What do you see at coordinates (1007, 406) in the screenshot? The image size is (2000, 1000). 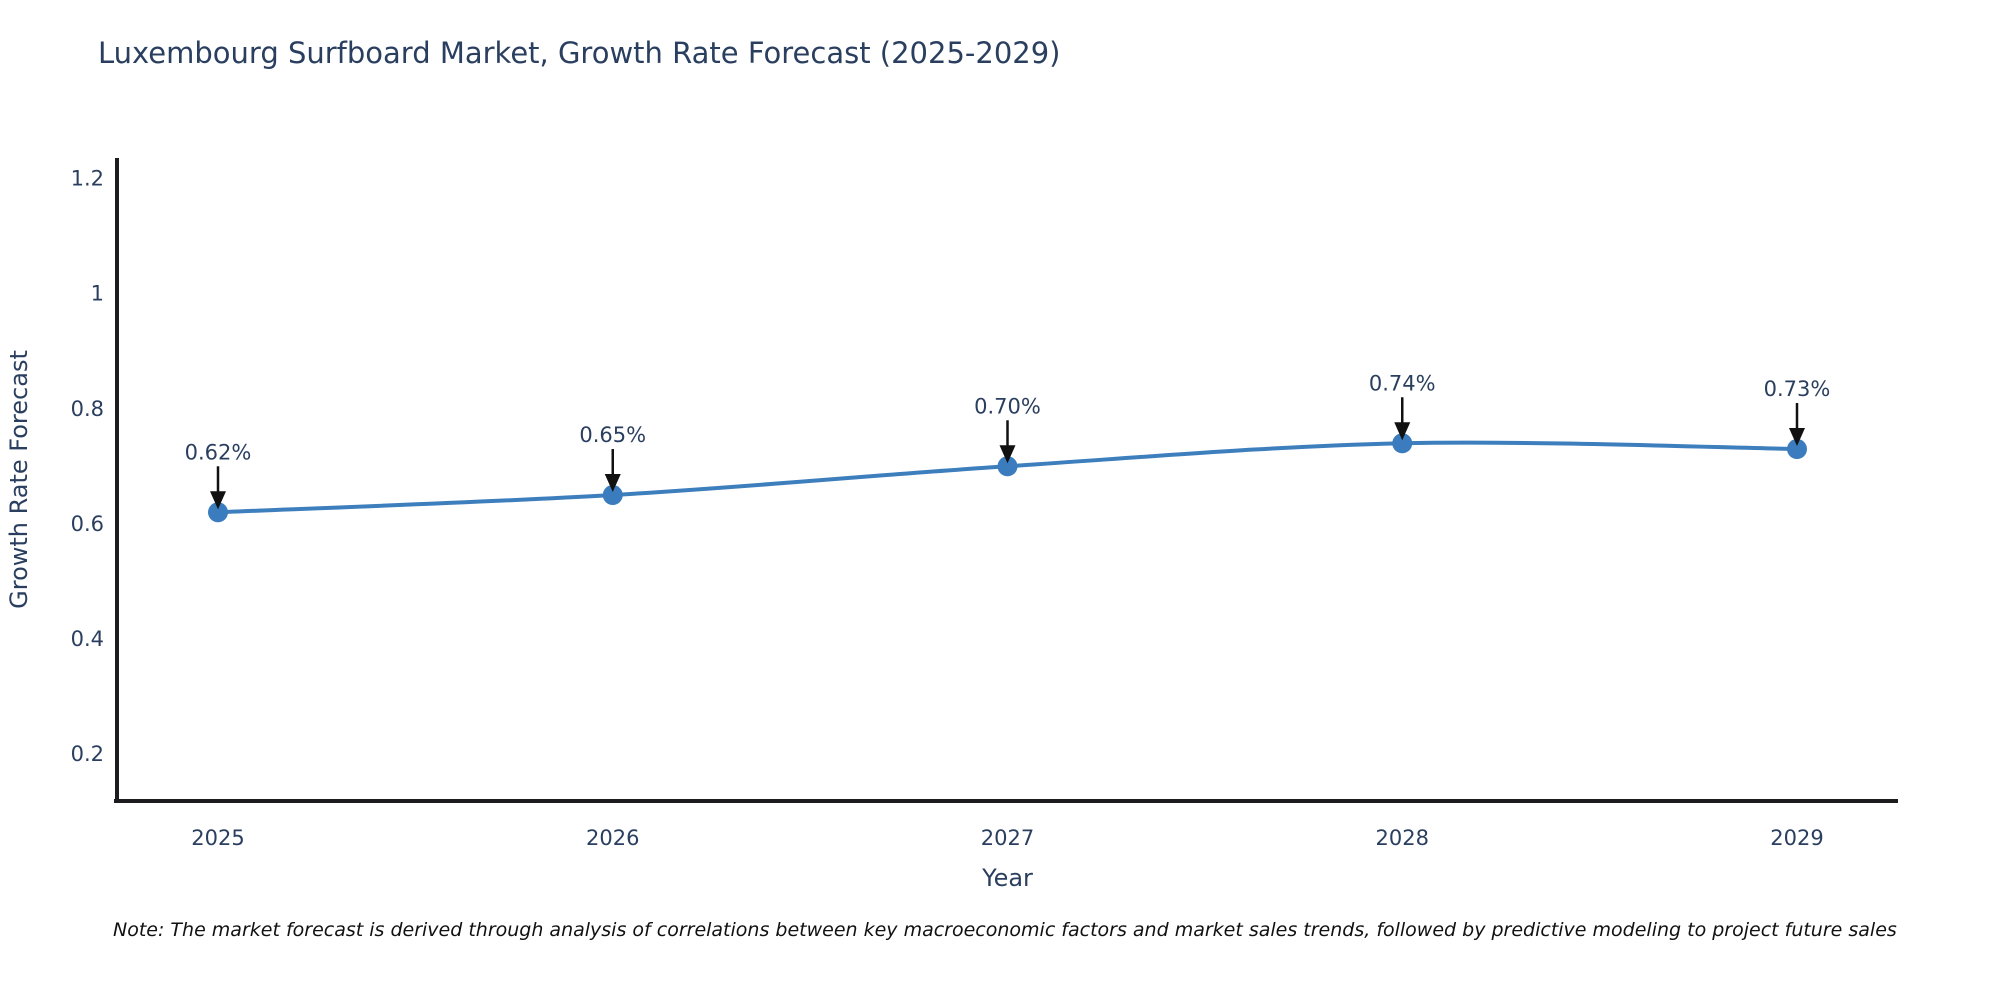 I see `data-point-label: 0.70%` at bounding box center [1007, 406].